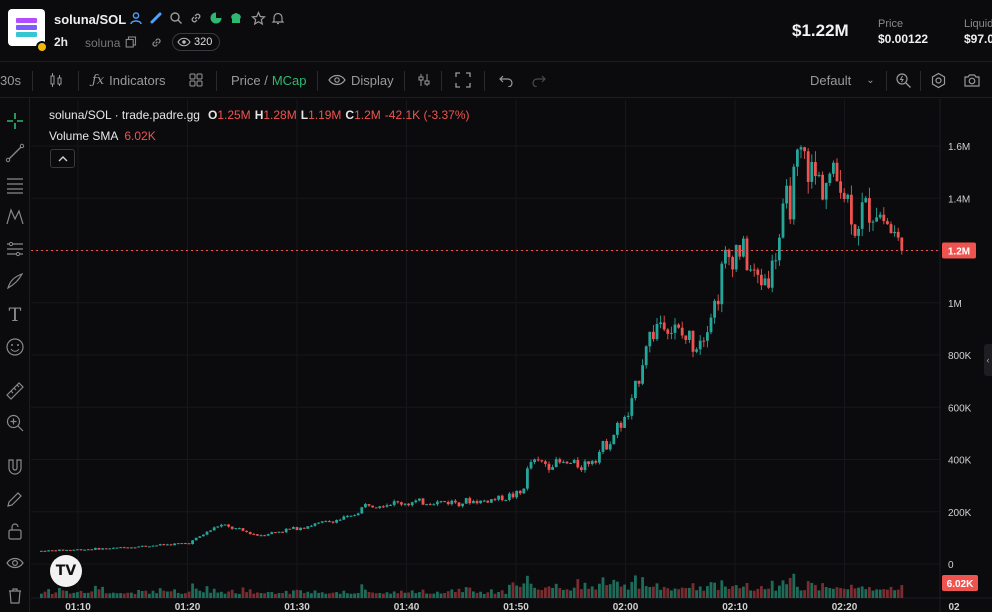 This screenshot has height=612, width=992. Describe the element at coordinates (156, 42) in the screenshot. I see `share-link-icon` at that location.